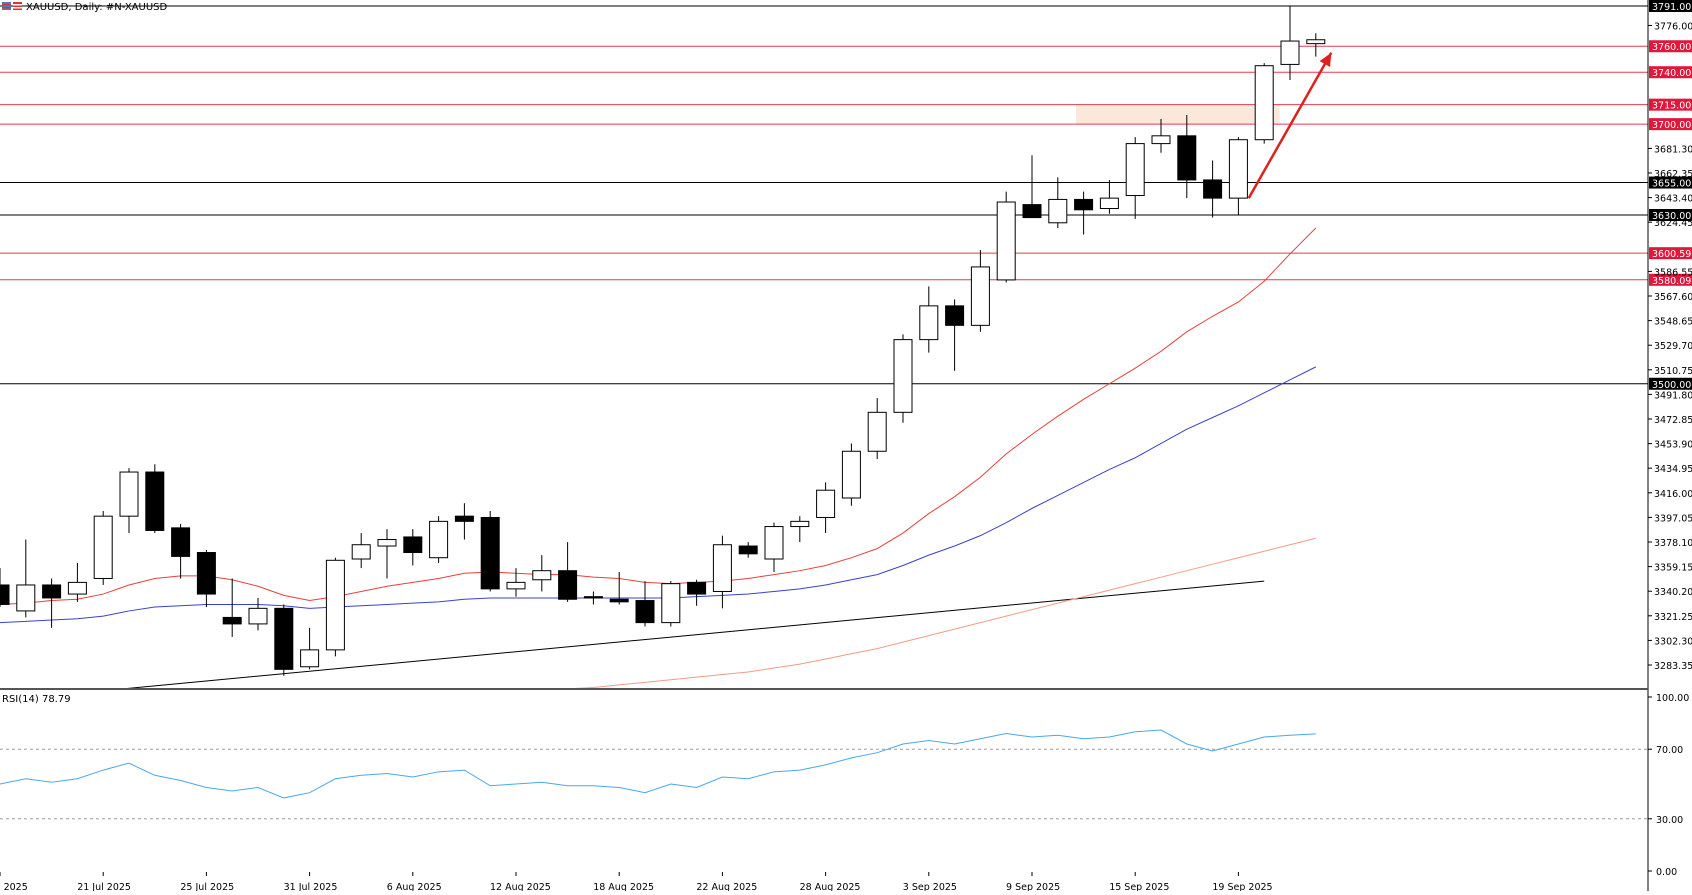 The image size is (1692, 895). What do you see at coordinates (1325, 60) in the screenshot?
I see `trend-arrow-head` at bounding box center [1325, 60].